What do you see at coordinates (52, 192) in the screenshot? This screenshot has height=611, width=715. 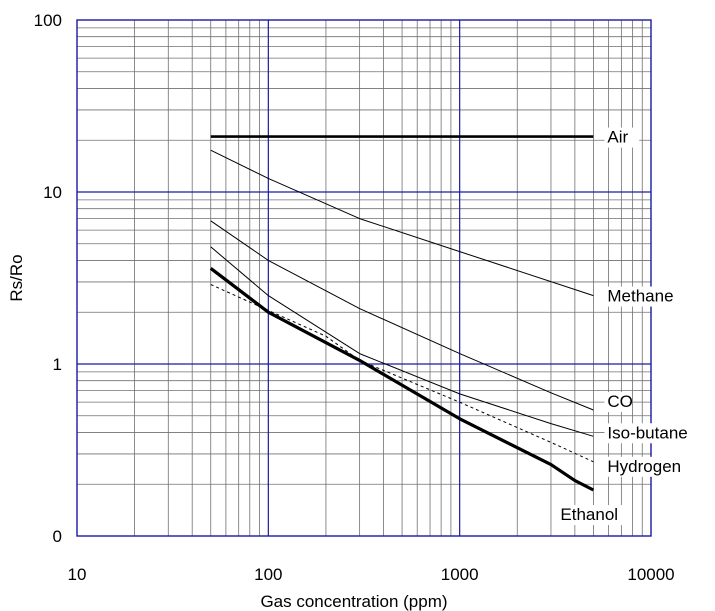 I see `y-tick-label: 10` at bounding box center [52, 192].